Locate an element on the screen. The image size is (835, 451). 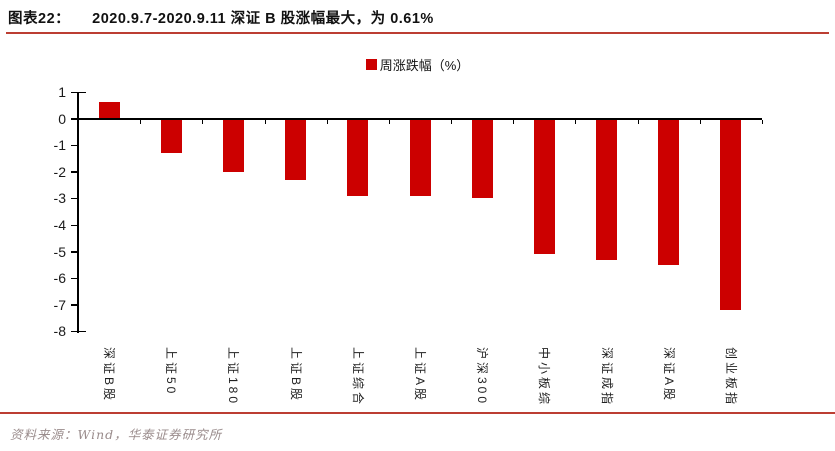
x-axis-label: 深证A股 is located at coordinates (668, 375).